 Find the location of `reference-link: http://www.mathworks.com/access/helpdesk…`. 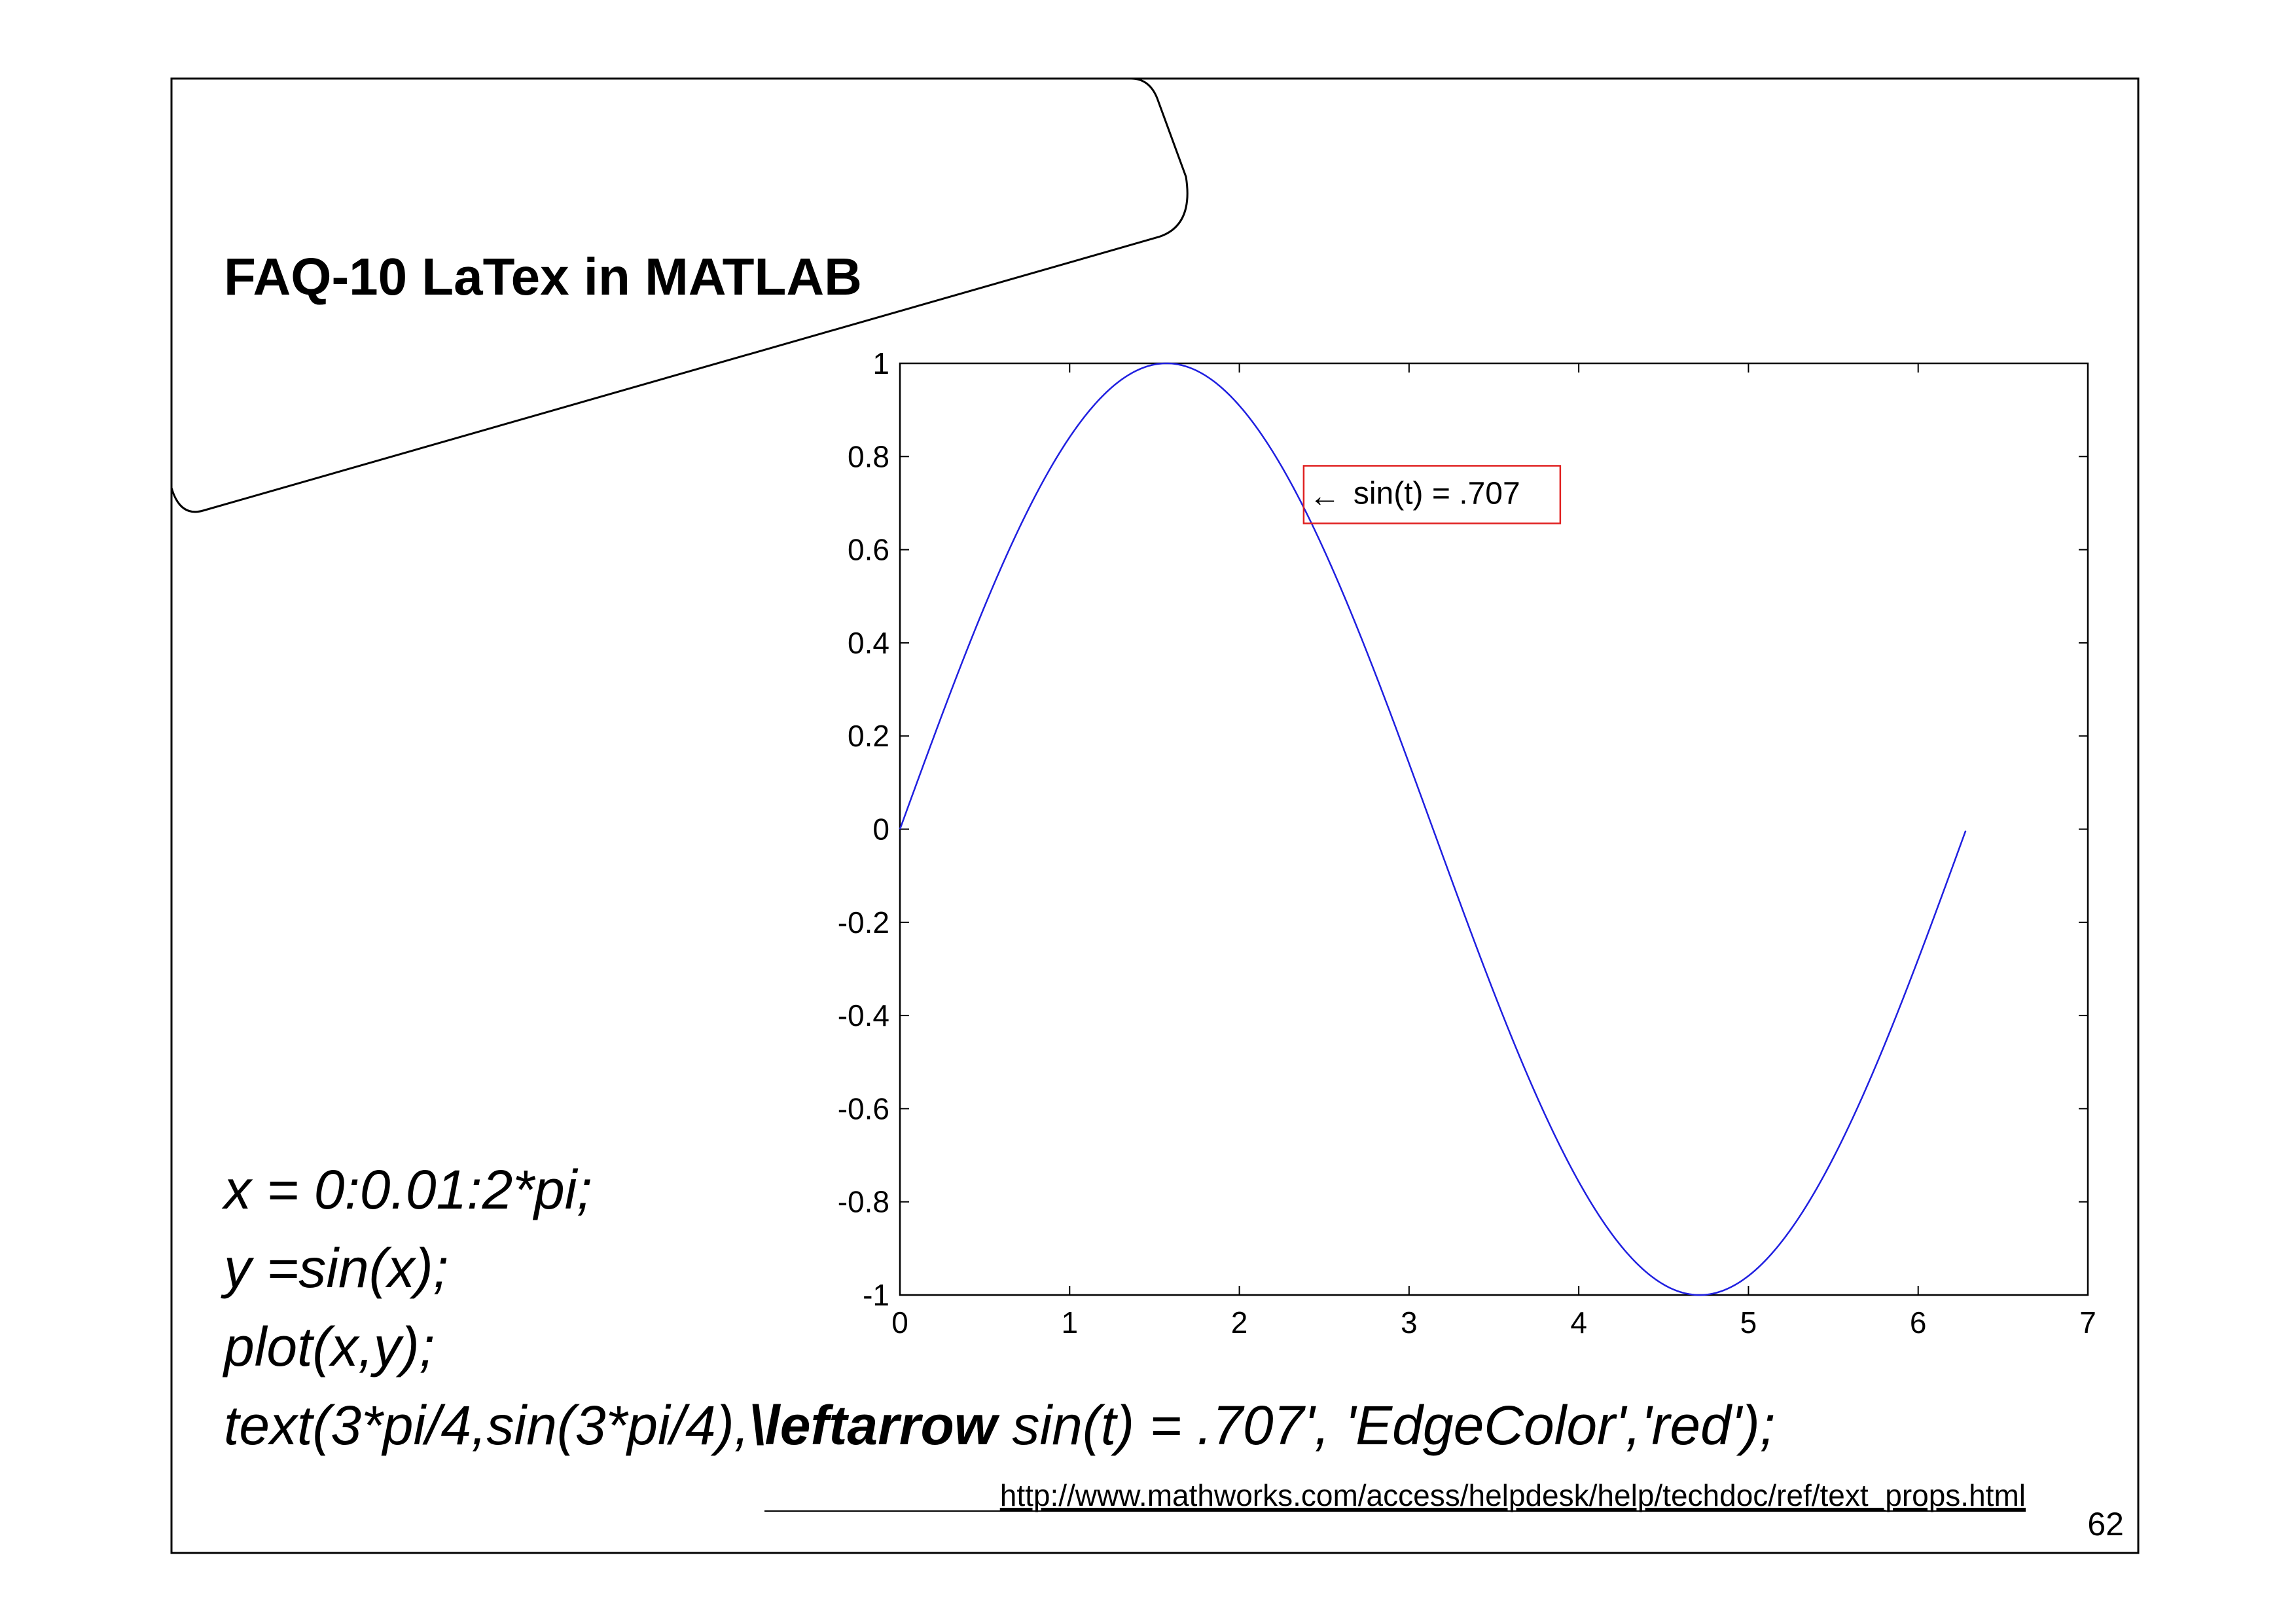

reference-link: http://www.mathworks.com/access/helpdesk… is located at coordinates (1513, 1495).